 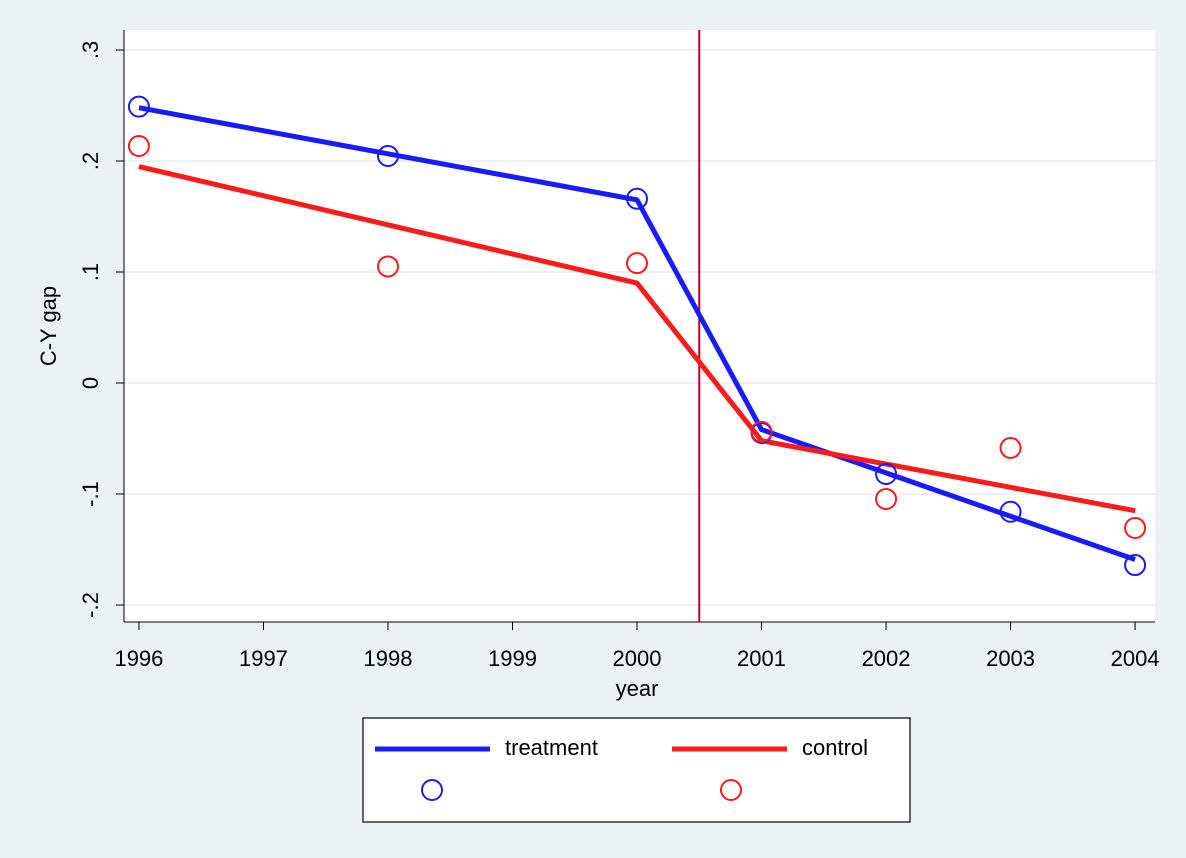 I want to click on x-axis-title: year, so click(x=637, y=688).